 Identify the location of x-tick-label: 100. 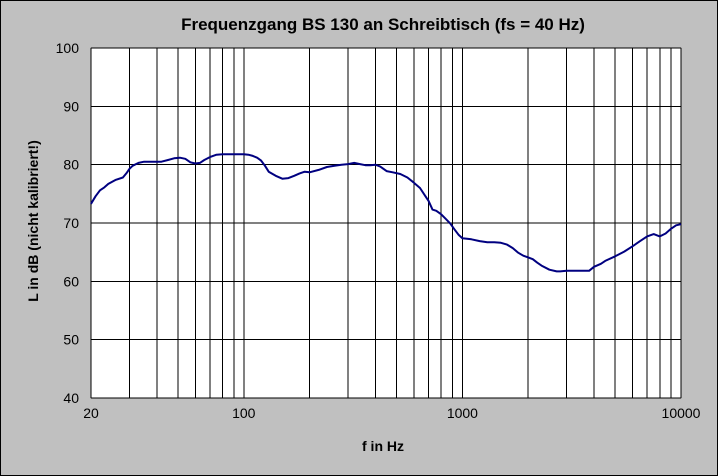
(244, 413).